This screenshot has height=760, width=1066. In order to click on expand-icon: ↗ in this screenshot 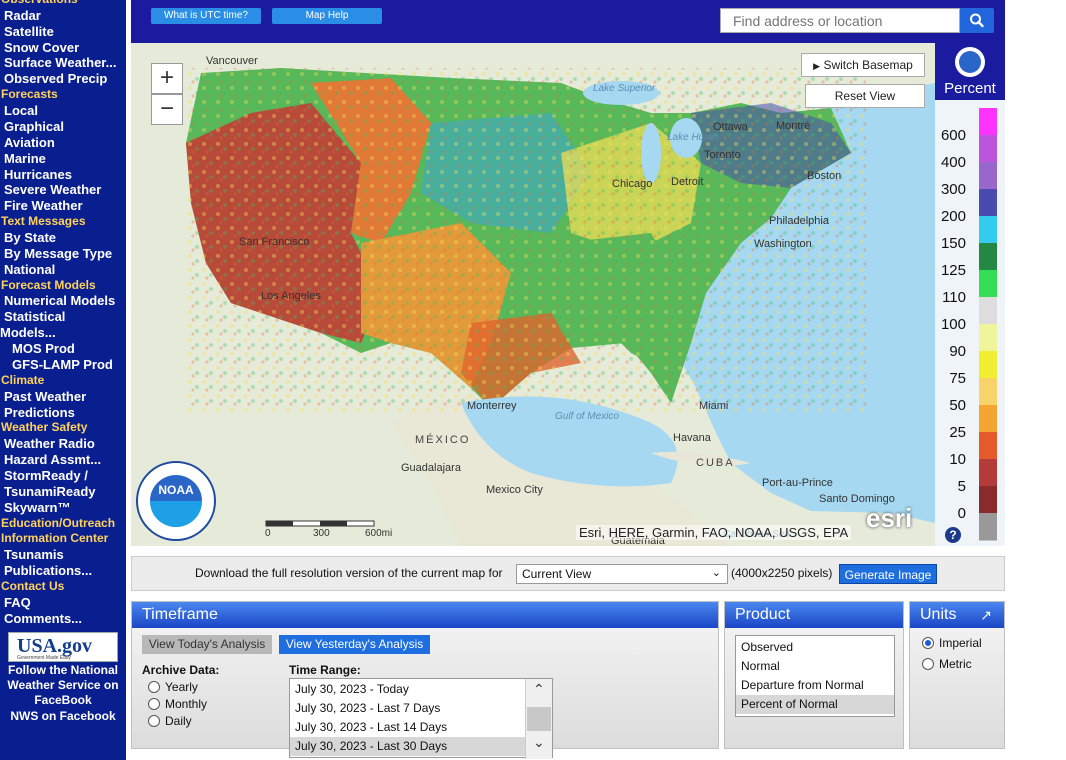, I will do `click(986, 615)`.